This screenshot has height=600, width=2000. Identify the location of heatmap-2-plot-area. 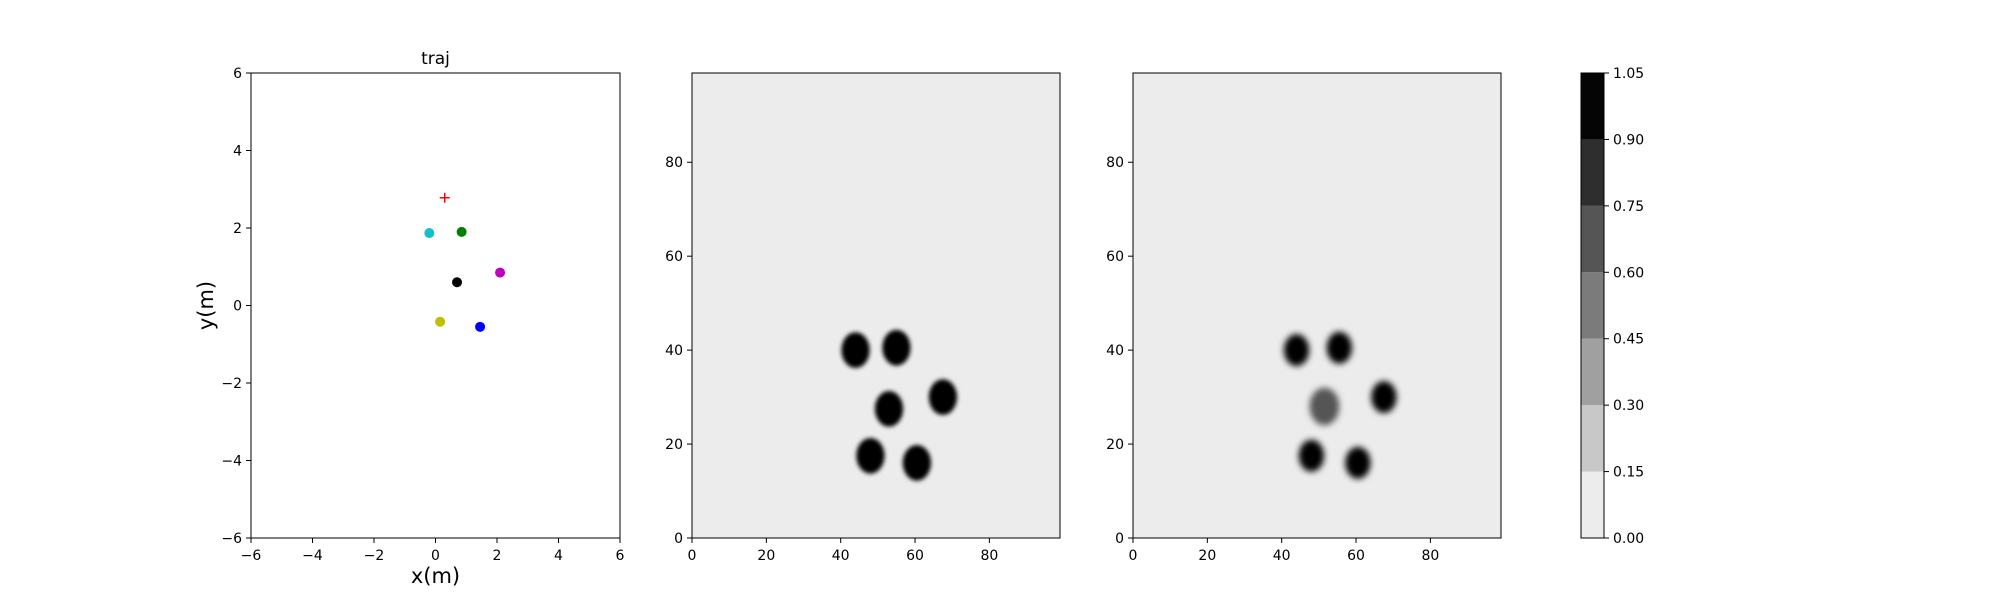
(1317, 305).